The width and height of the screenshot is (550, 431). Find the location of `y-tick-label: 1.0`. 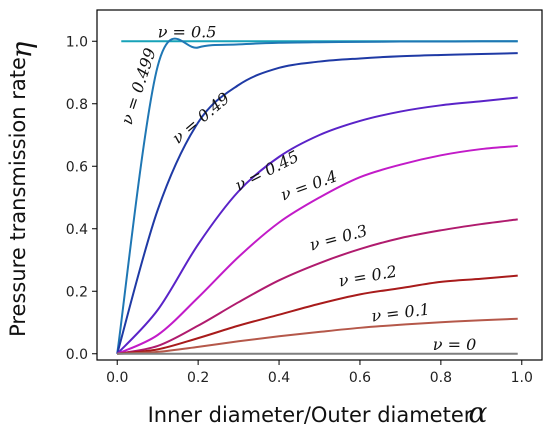

y-tick-label: 1.0 is located at coordinates (77, 42).